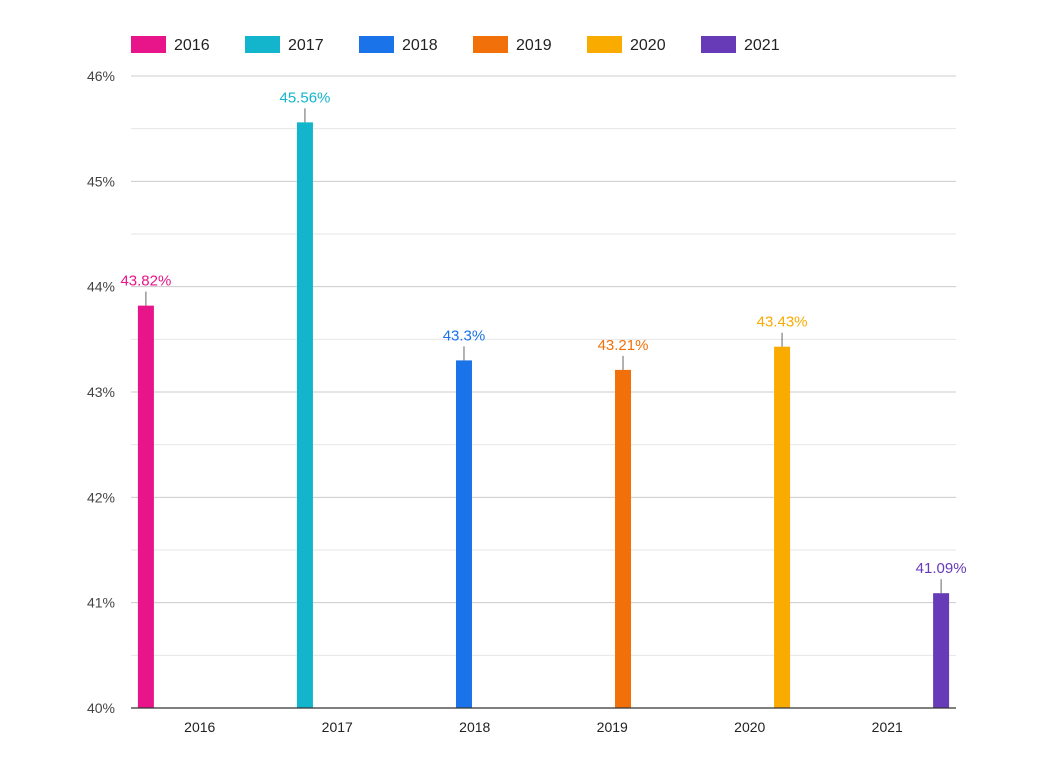  Describe the element at coordinates (463, 534) in the screenshot. I see `bar-2018` at that location.